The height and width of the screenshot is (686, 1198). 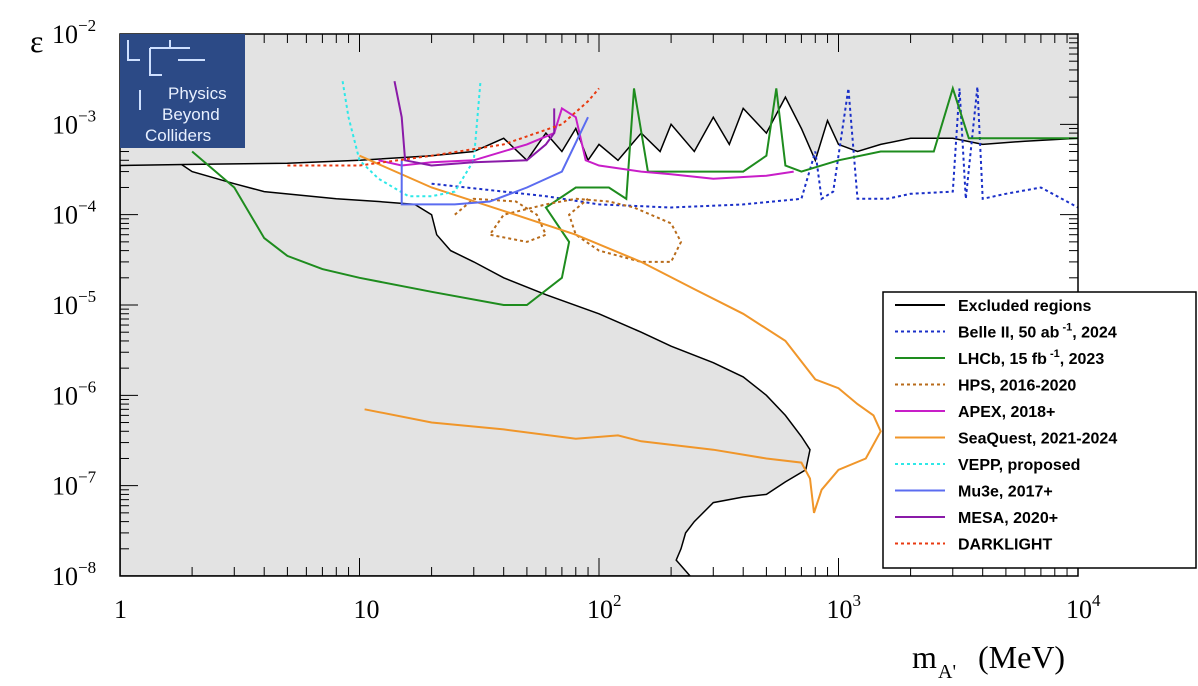 What do you see at coordinates (74, 574) in the screenshot?
I see `y-tick-label: 10⁻⁸` at bounding box center [74, 574].